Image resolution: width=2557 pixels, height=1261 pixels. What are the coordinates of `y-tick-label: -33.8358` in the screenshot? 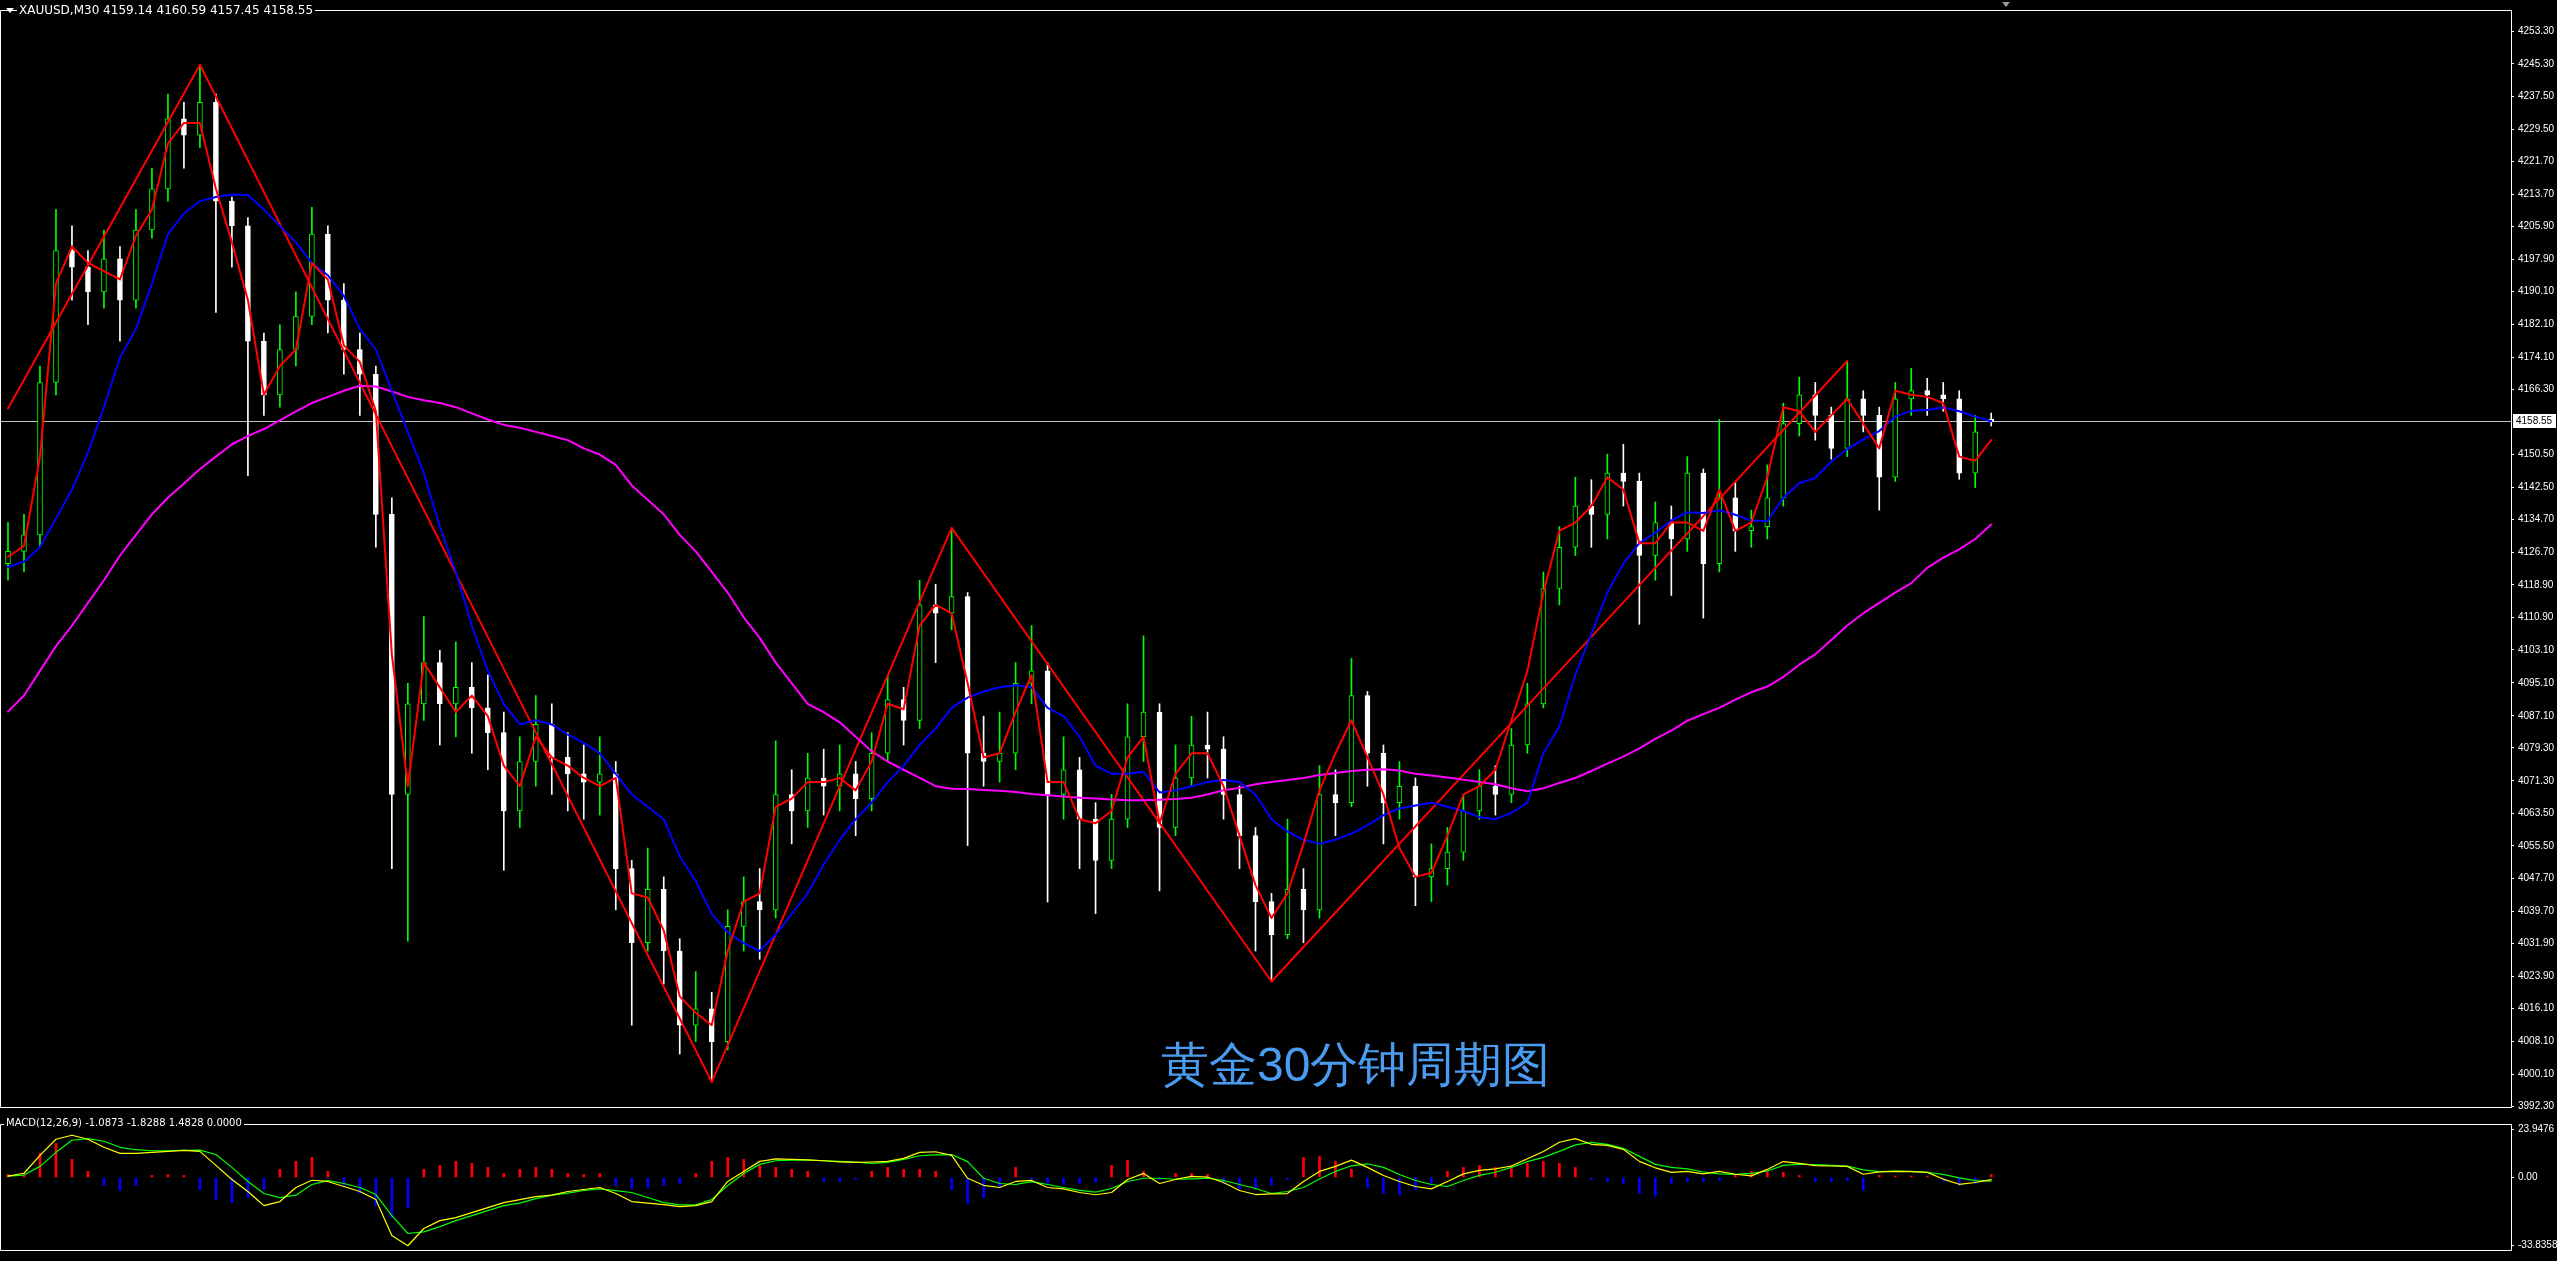 It's located at (2537, 1245).